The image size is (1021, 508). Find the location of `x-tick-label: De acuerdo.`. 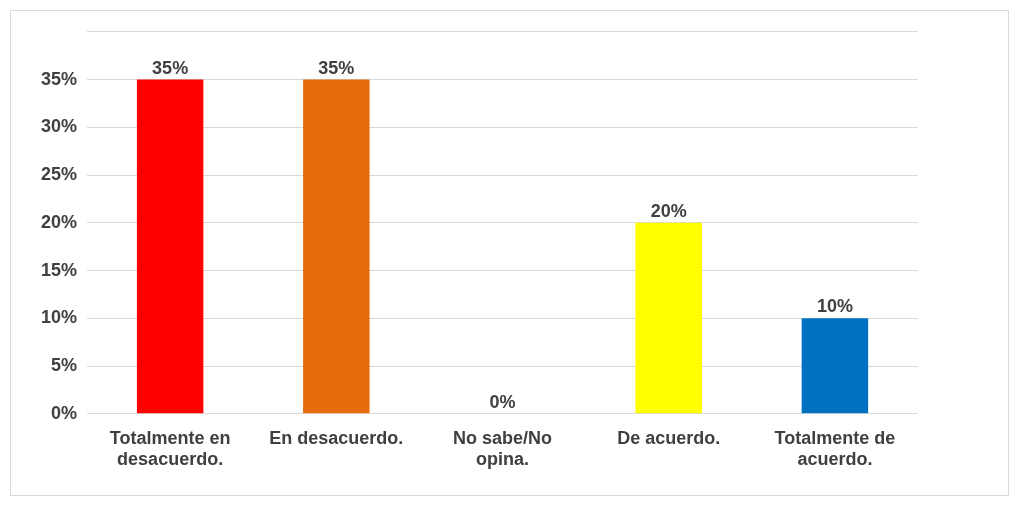

x-tick-label: De acuerdo. is located at coordinates (669, 437).